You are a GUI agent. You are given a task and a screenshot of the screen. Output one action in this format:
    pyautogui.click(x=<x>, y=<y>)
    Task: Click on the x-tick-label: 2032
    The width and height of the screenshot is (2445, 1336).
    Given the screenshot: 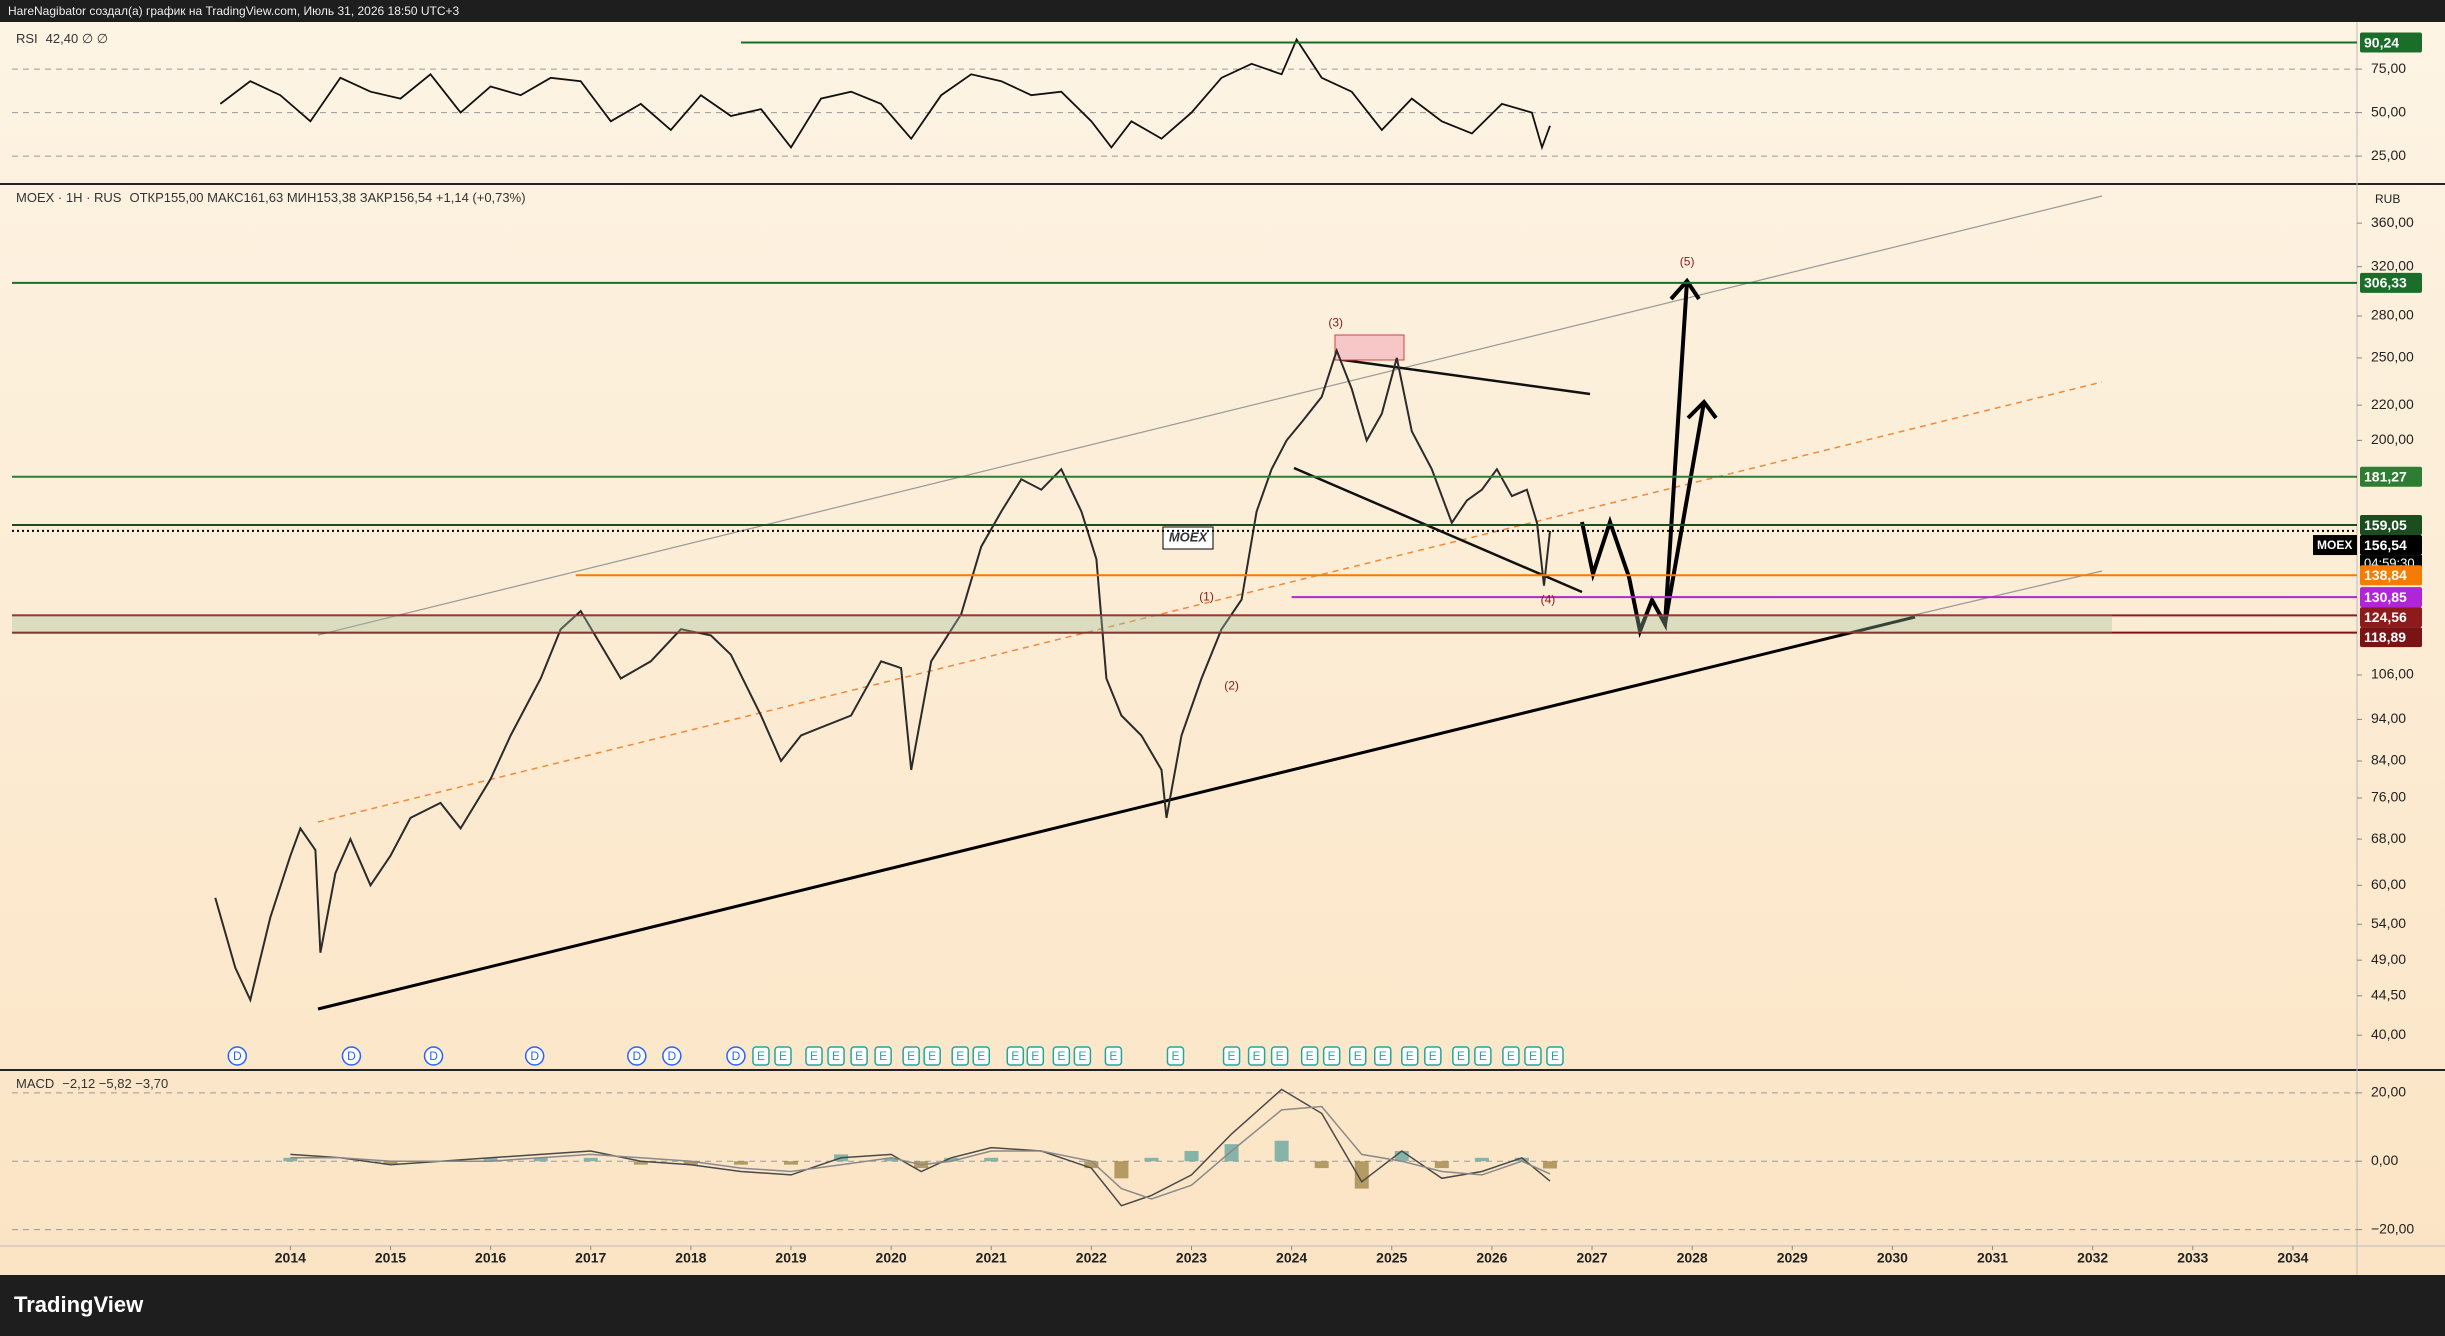 What is the action you would take?
    pyautogui.click(x=2092, y=1258)
    